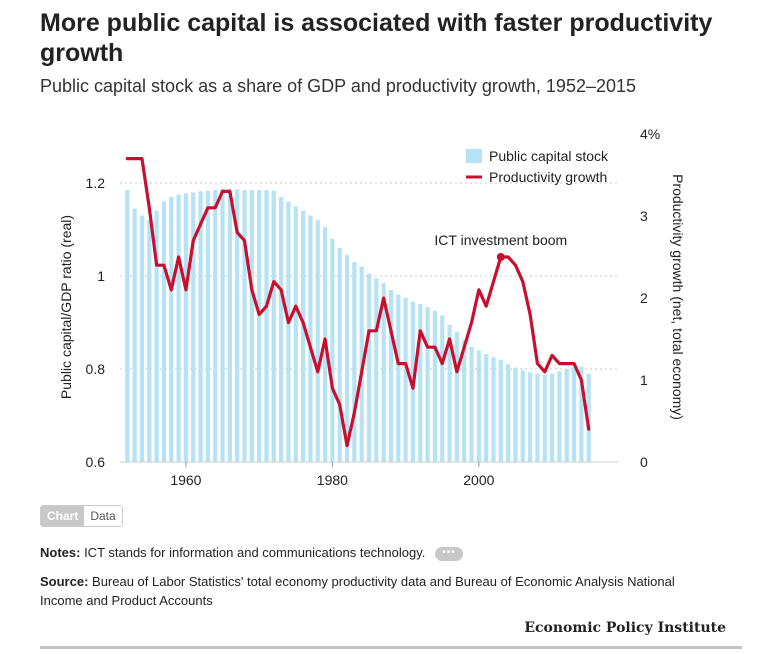 The height and width of the screenshot is (654, 762). Describe the element at coordinates (332, 480) in the screenshot. I see `x-tick-label: 1980` at that location.